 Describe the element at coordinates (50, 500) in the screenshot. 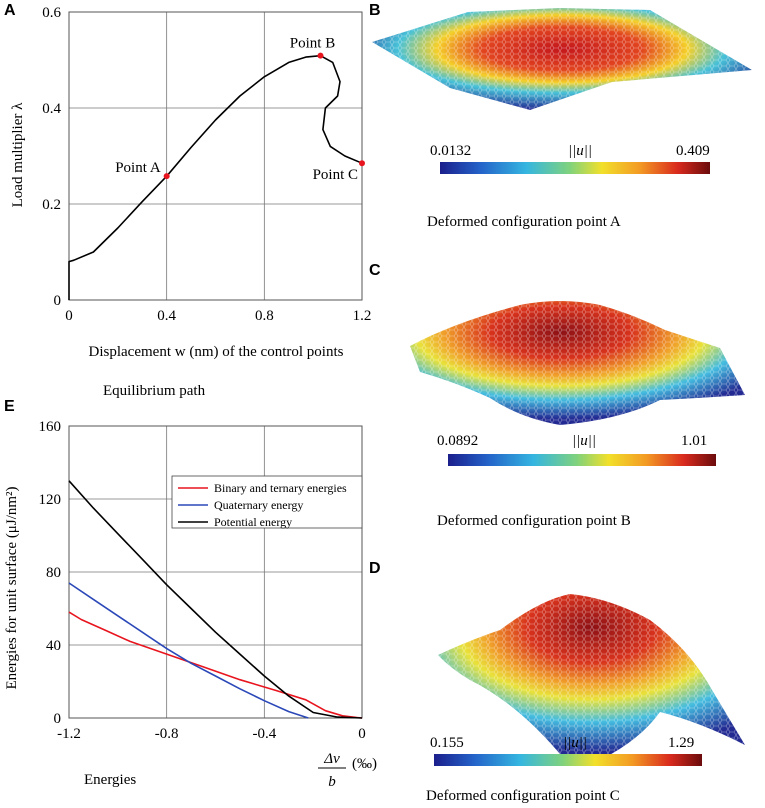

I see `y-tick-label: 120` at that location.